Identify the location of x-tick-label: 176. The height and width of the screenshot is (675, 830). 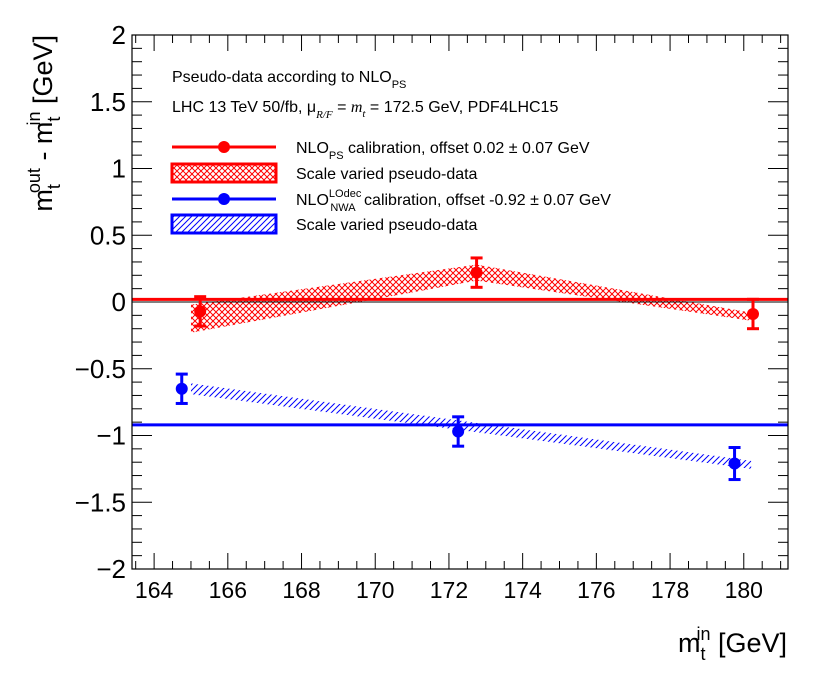
(596, 590).